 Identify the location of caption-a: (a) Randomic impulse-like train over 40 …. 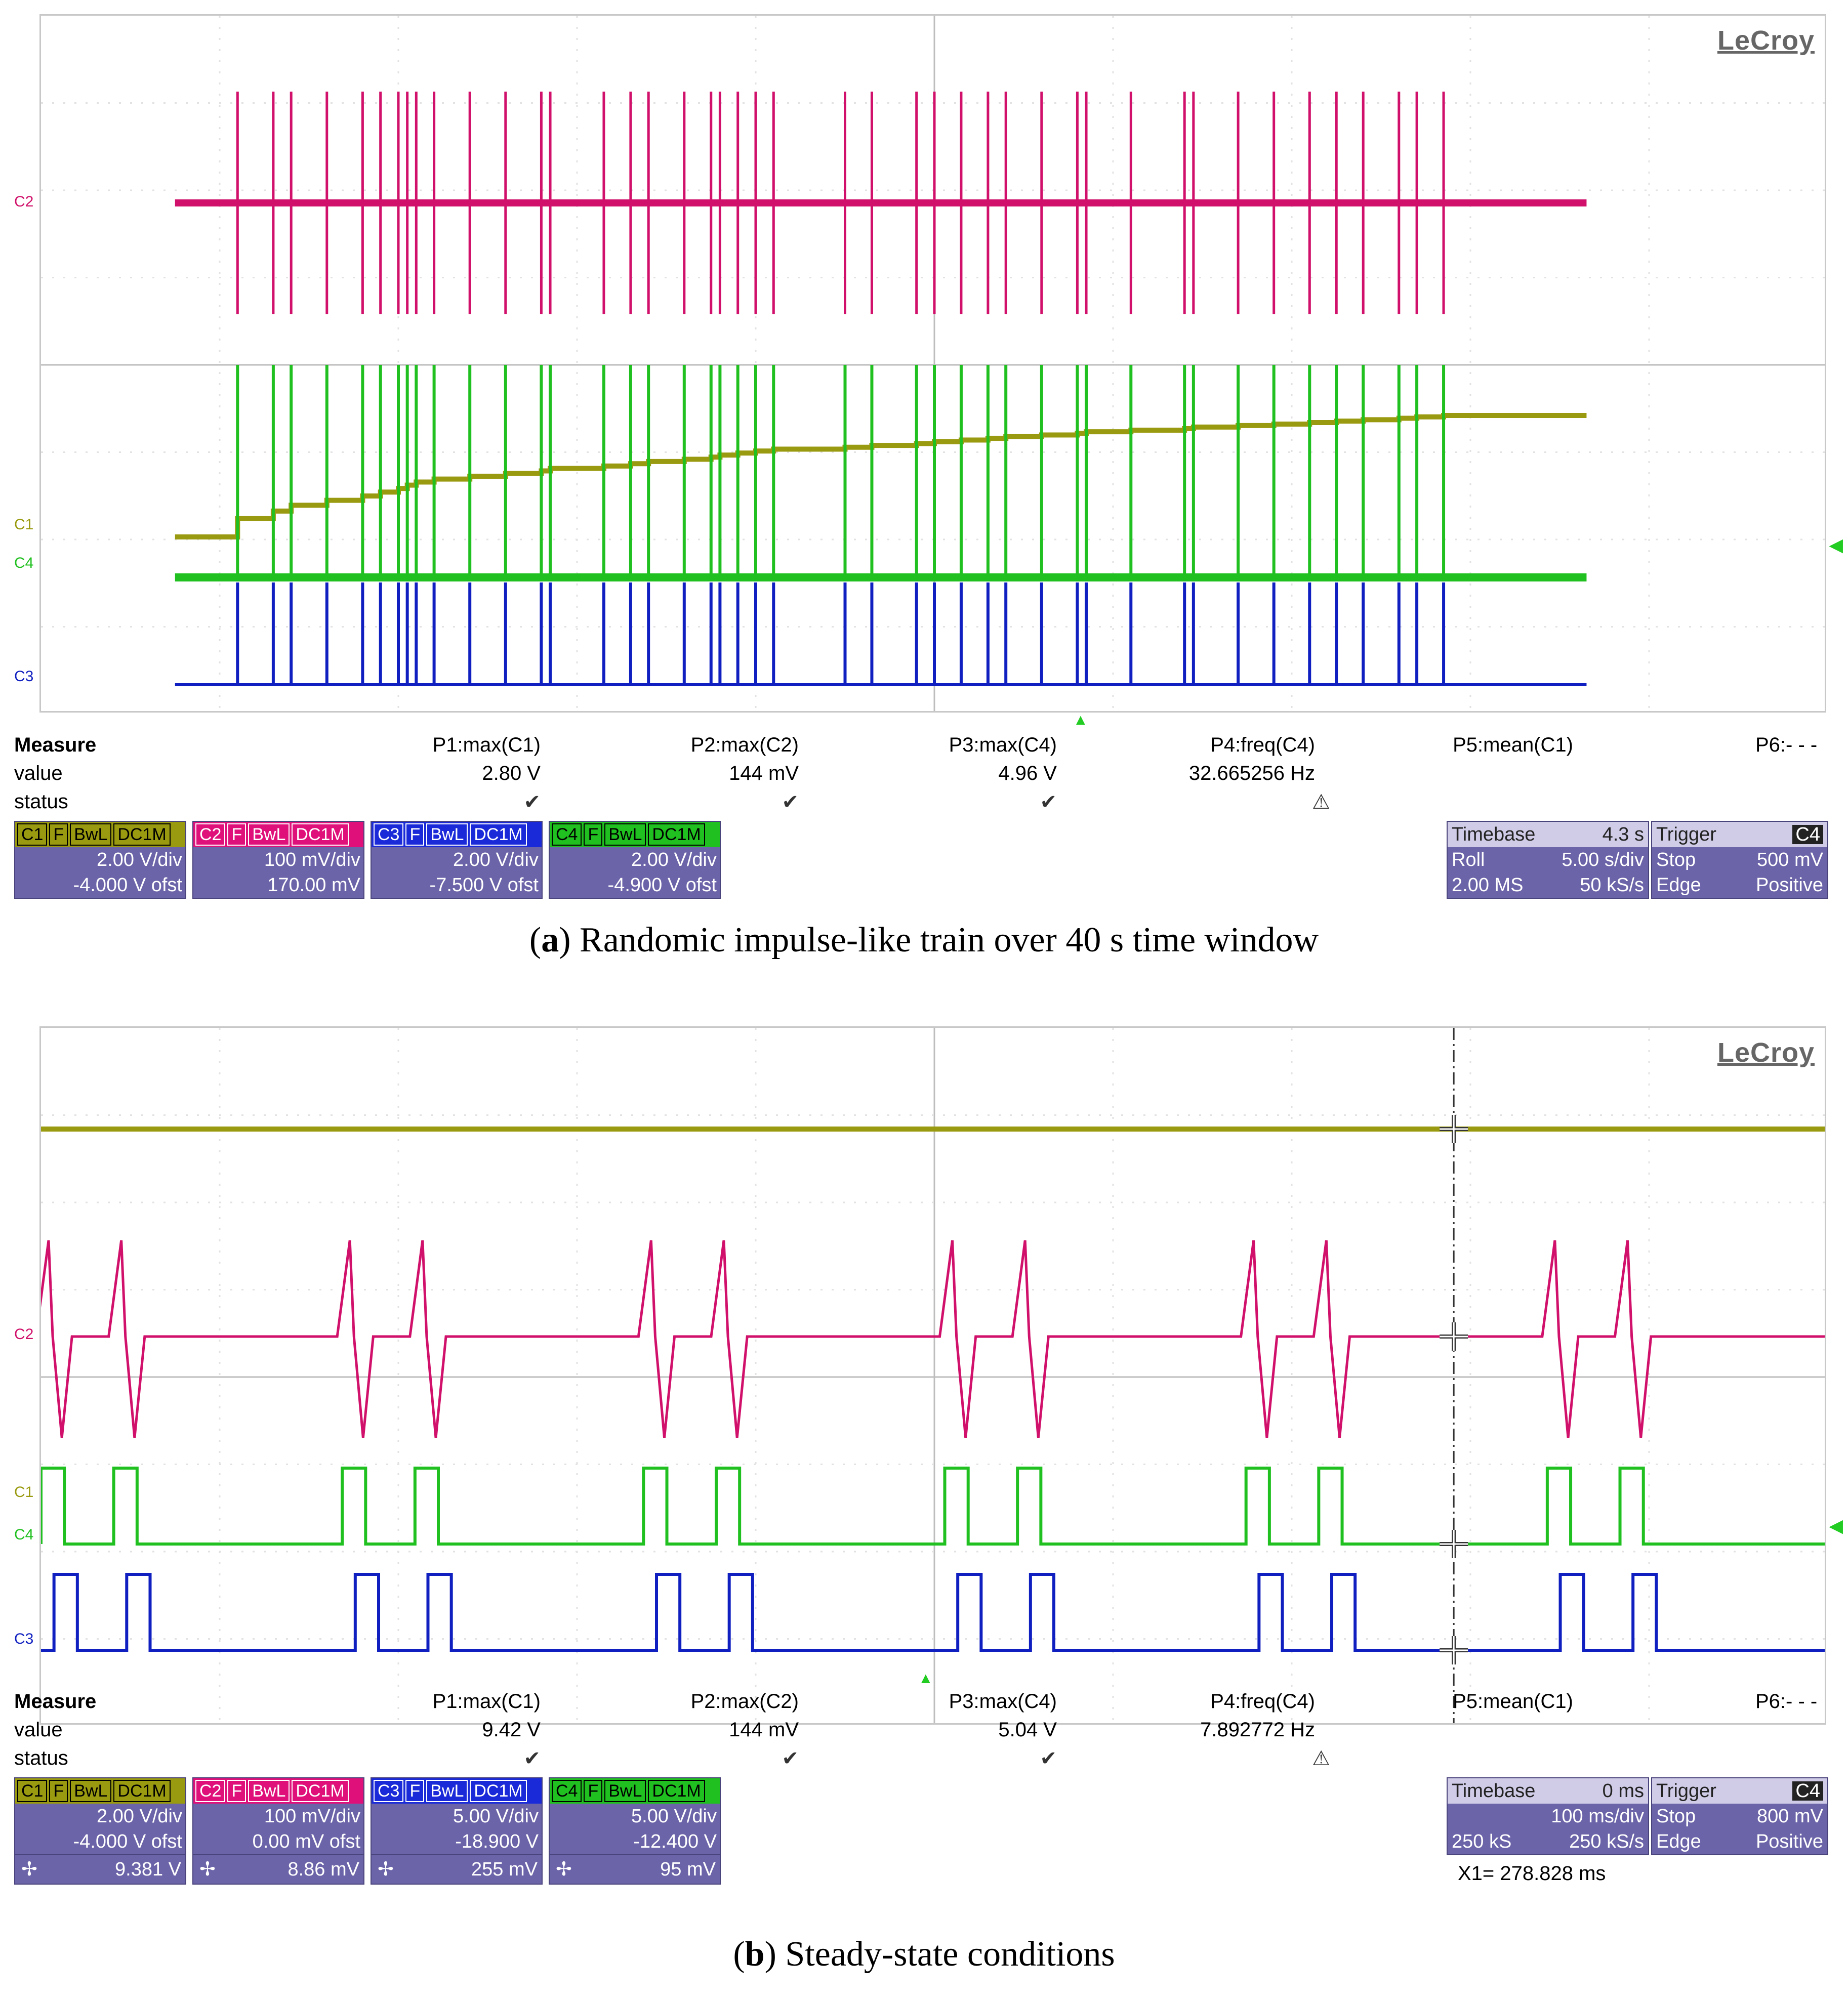
(924, 940).